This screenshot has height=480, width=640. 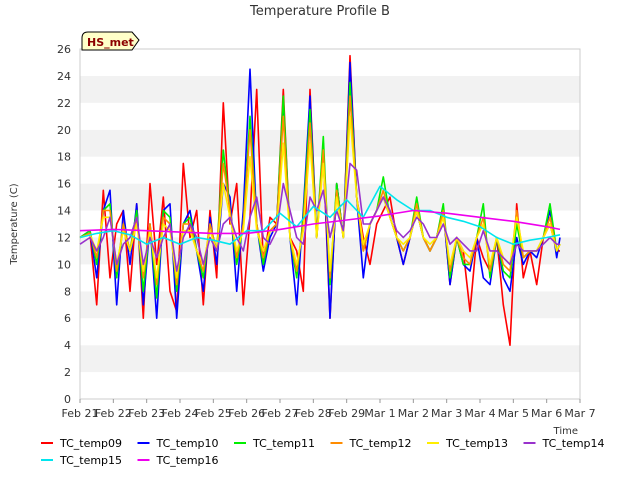 What do you see at coordinates (380, 443) in the screenshot?
I see `legend-label: TC_temp12` at bounding box center [380, 443].